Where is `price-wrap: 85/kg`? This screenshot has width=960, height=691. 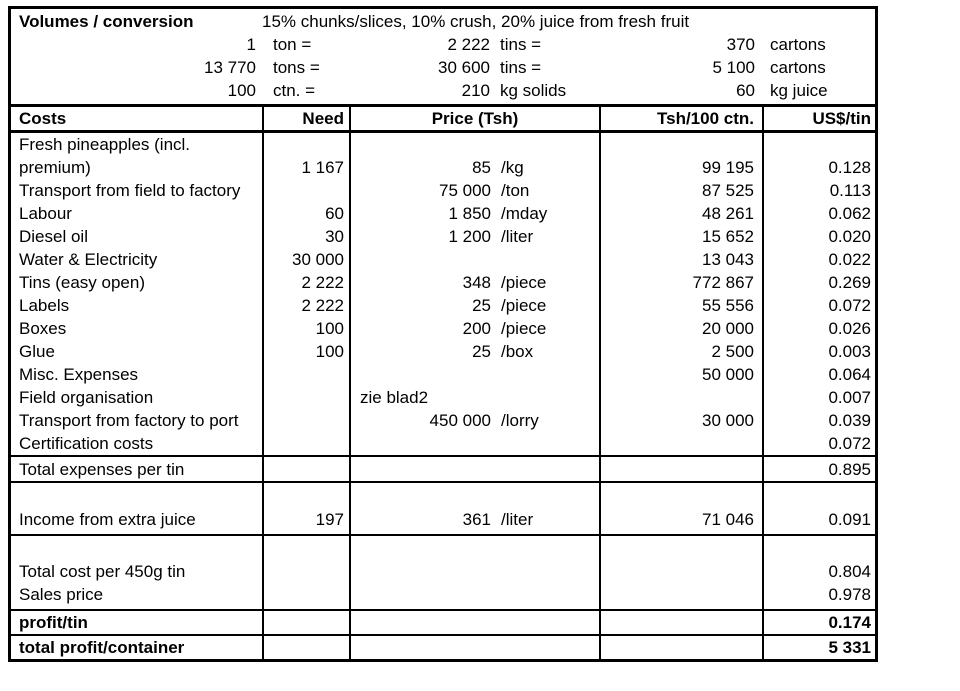
price-wrap: 85/kg is located at coordinates (475, 167).